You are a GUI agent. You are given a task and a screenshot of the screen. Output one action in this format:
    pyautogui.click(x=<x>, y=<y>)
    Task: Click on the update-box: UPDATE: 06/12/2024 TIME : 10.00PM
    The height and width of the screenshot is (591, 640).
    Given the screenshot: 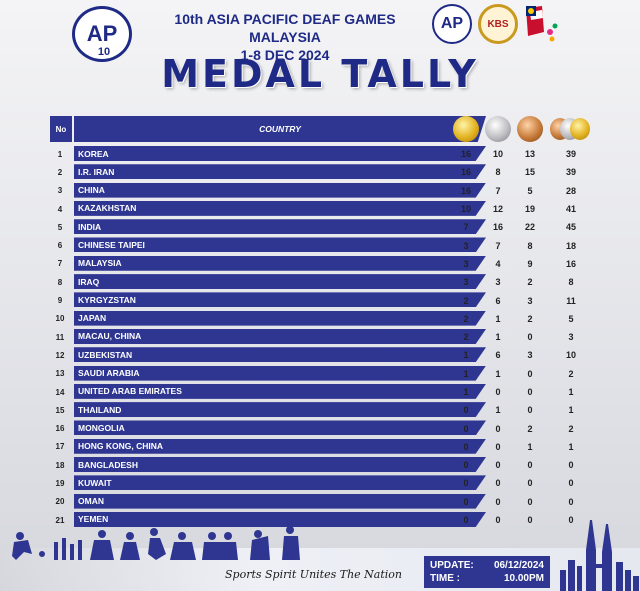 What is the action you would take?
    pyautogui.click(x=487, y=572)
    